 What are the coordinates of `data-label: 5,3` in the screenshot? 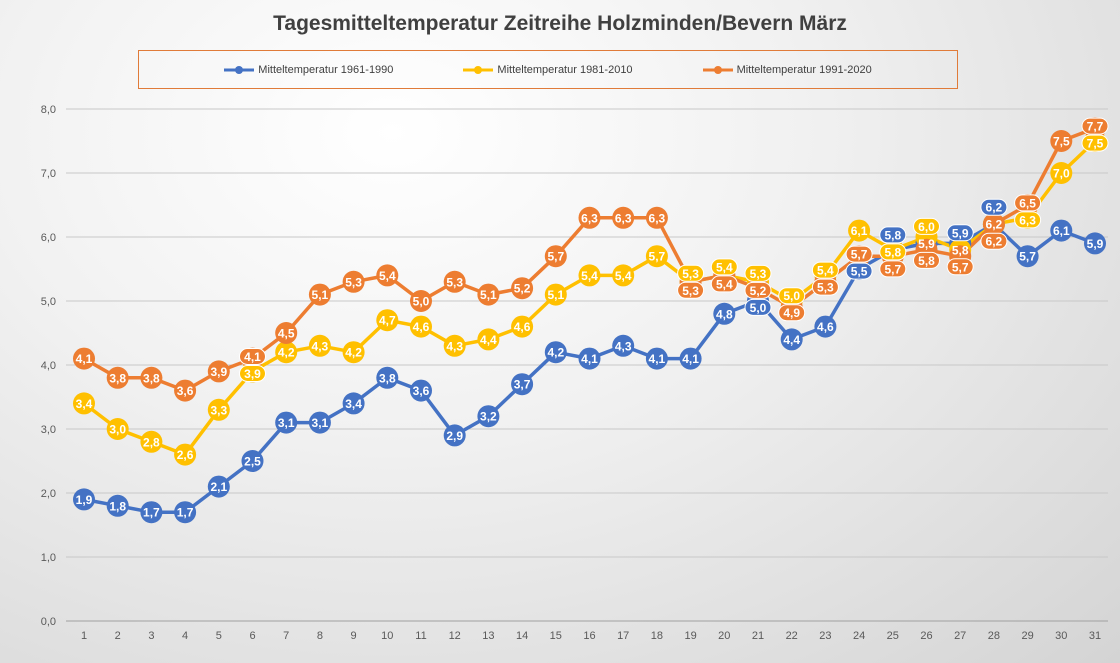 It's located at (690, 274).